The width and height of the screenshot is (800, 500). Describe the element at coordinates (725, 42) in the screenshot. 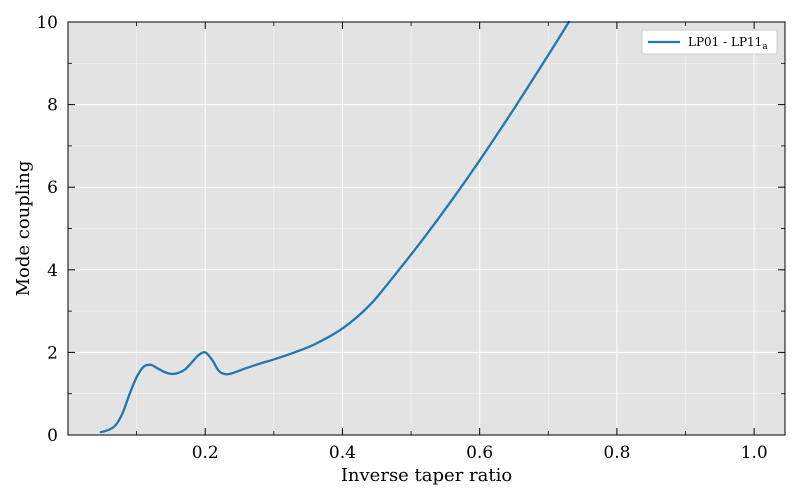

I see `legend-series-name: LP01 - LP11` at that location.